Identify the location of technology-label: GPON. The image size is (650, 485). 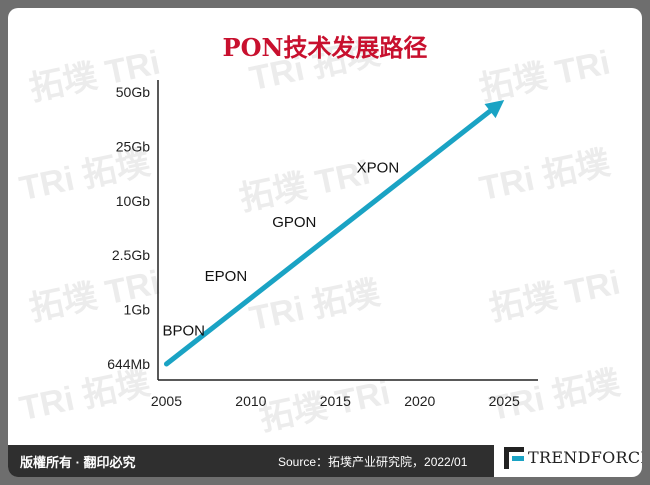
(294, 222).